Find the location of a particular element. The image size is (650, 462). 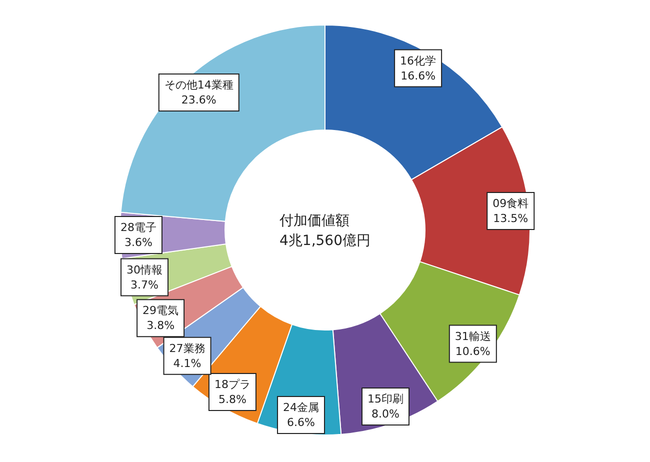

slice-label: 24金属 is located at coordinates (301, 407).